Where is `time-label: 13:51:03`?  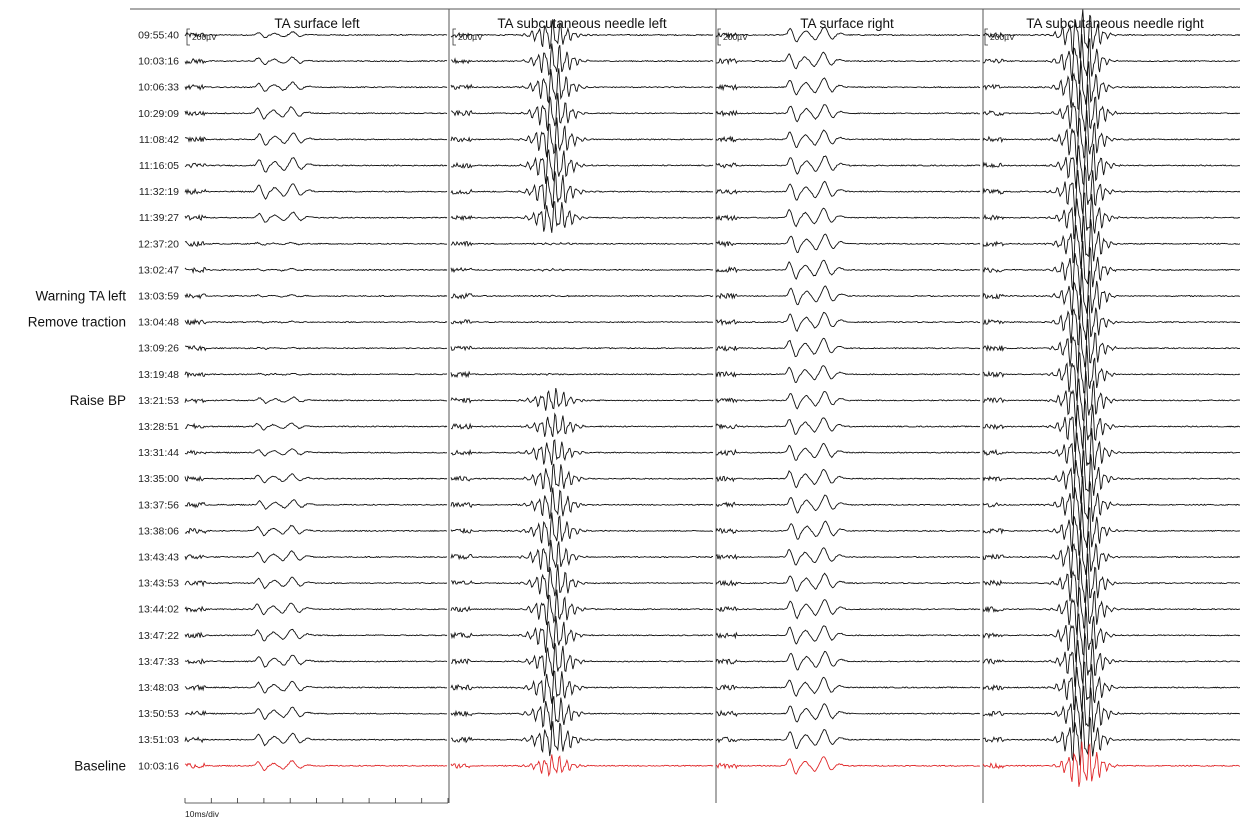
time-label: 13:51:03 is located at coordinates (158, 740).